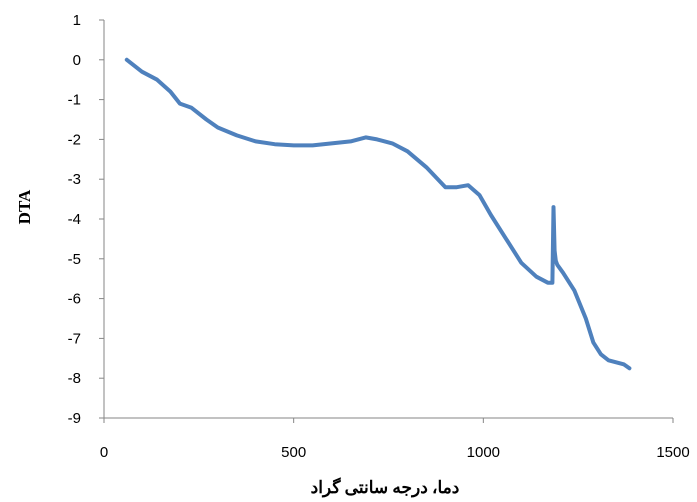 The height and width of the screenshot is (502, 697). What do you see at coordinates (104, 452) in the screenshot?
I see `x-tick-label: 0` at bounding box center [104, 452].